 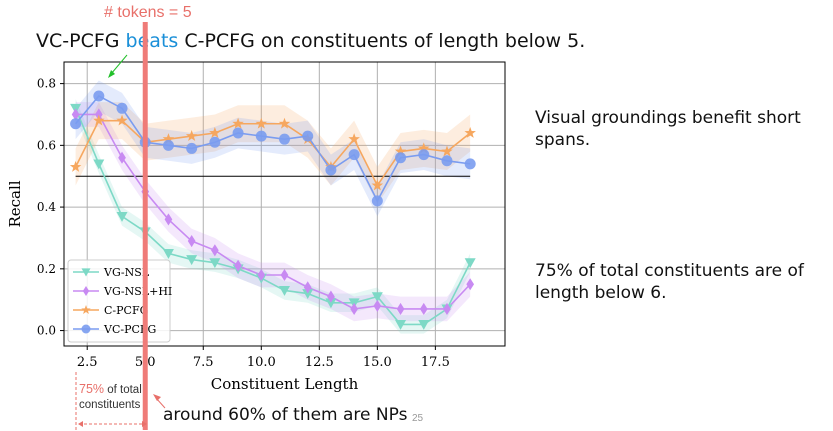 What do you see at coordinates (137, 291) in the screenshot?
I see `legend-label: VG-NSL+HI` at bounding box center [137, 291].